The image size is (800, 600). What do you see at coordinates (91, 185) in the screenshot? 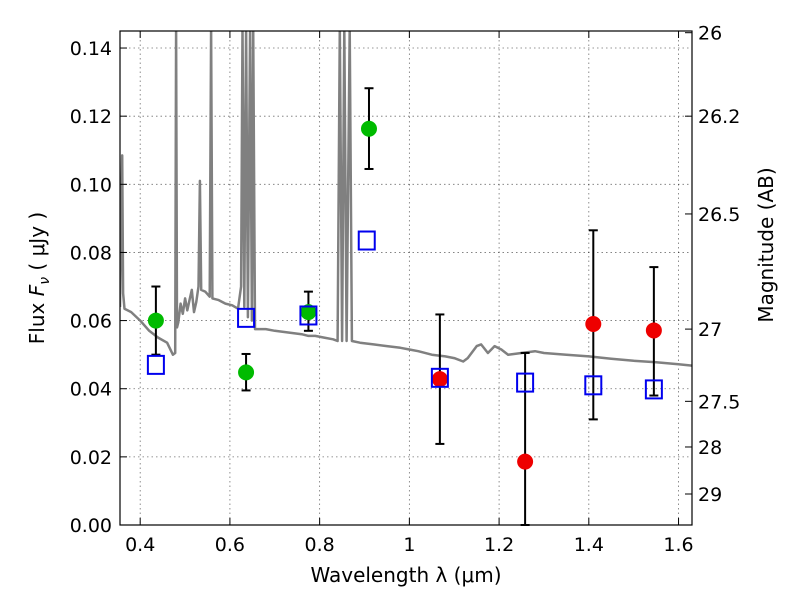
I see `y-tick-label: 0.10` at bounding box center [91, 185].